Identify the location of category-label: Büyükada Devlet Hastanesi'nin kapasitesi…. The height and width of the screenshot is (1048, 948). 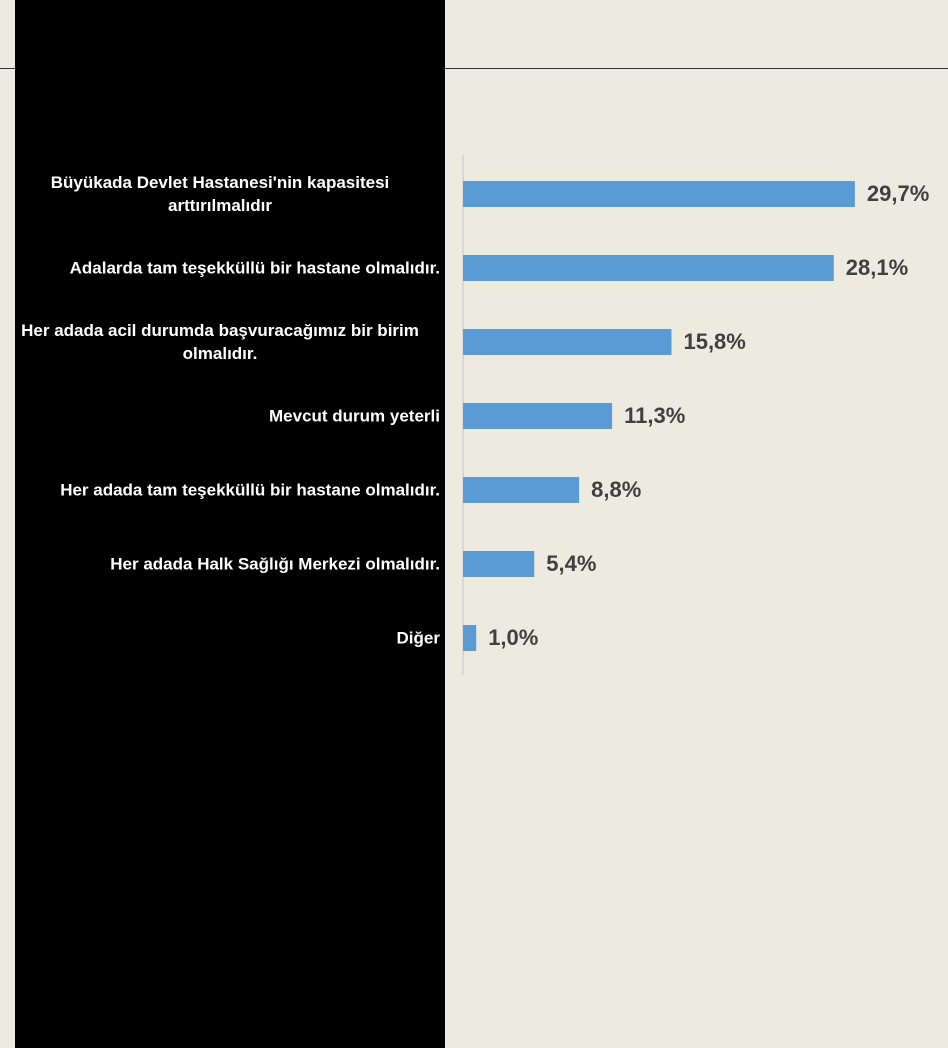
(220, 194).